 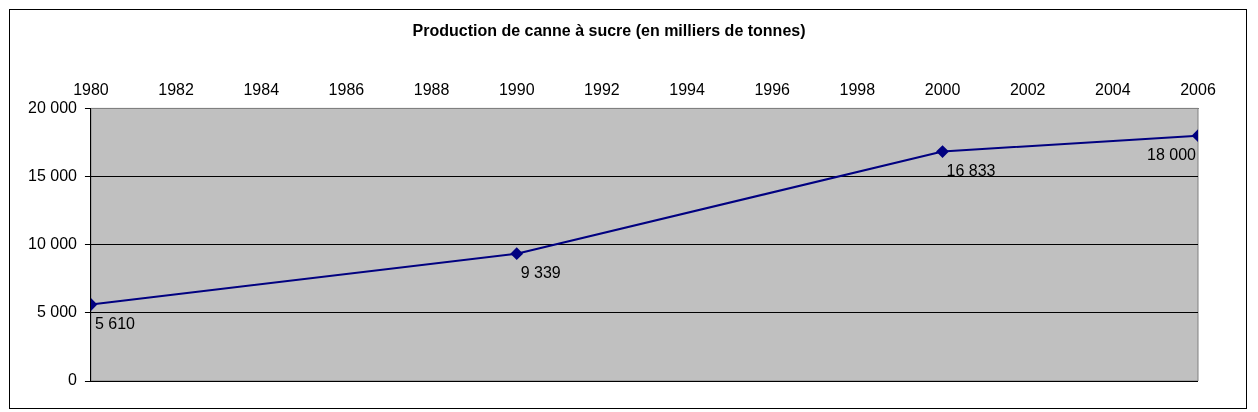 What do you see at coordinates (53, 175) in the screenshot?
I see `y-tick-label: 15 000` at bounding box center [53, 175].